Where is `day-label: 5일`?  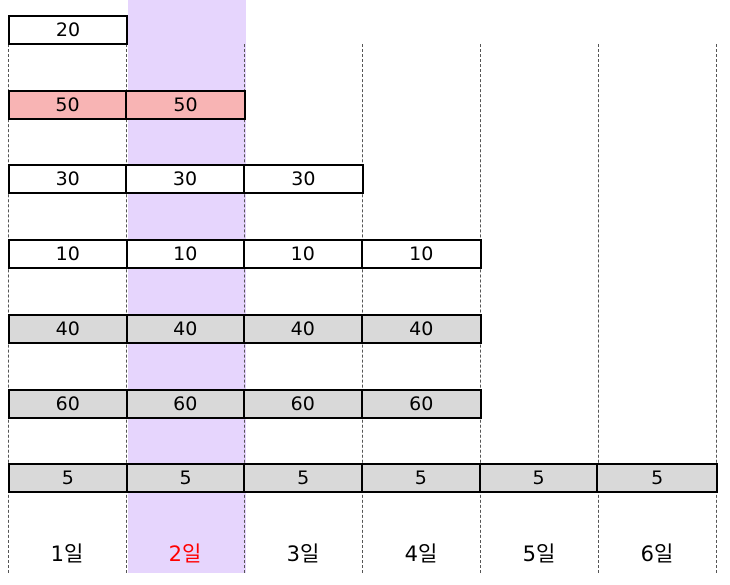
day-label: 5일 is located at coordinates (539, 554).